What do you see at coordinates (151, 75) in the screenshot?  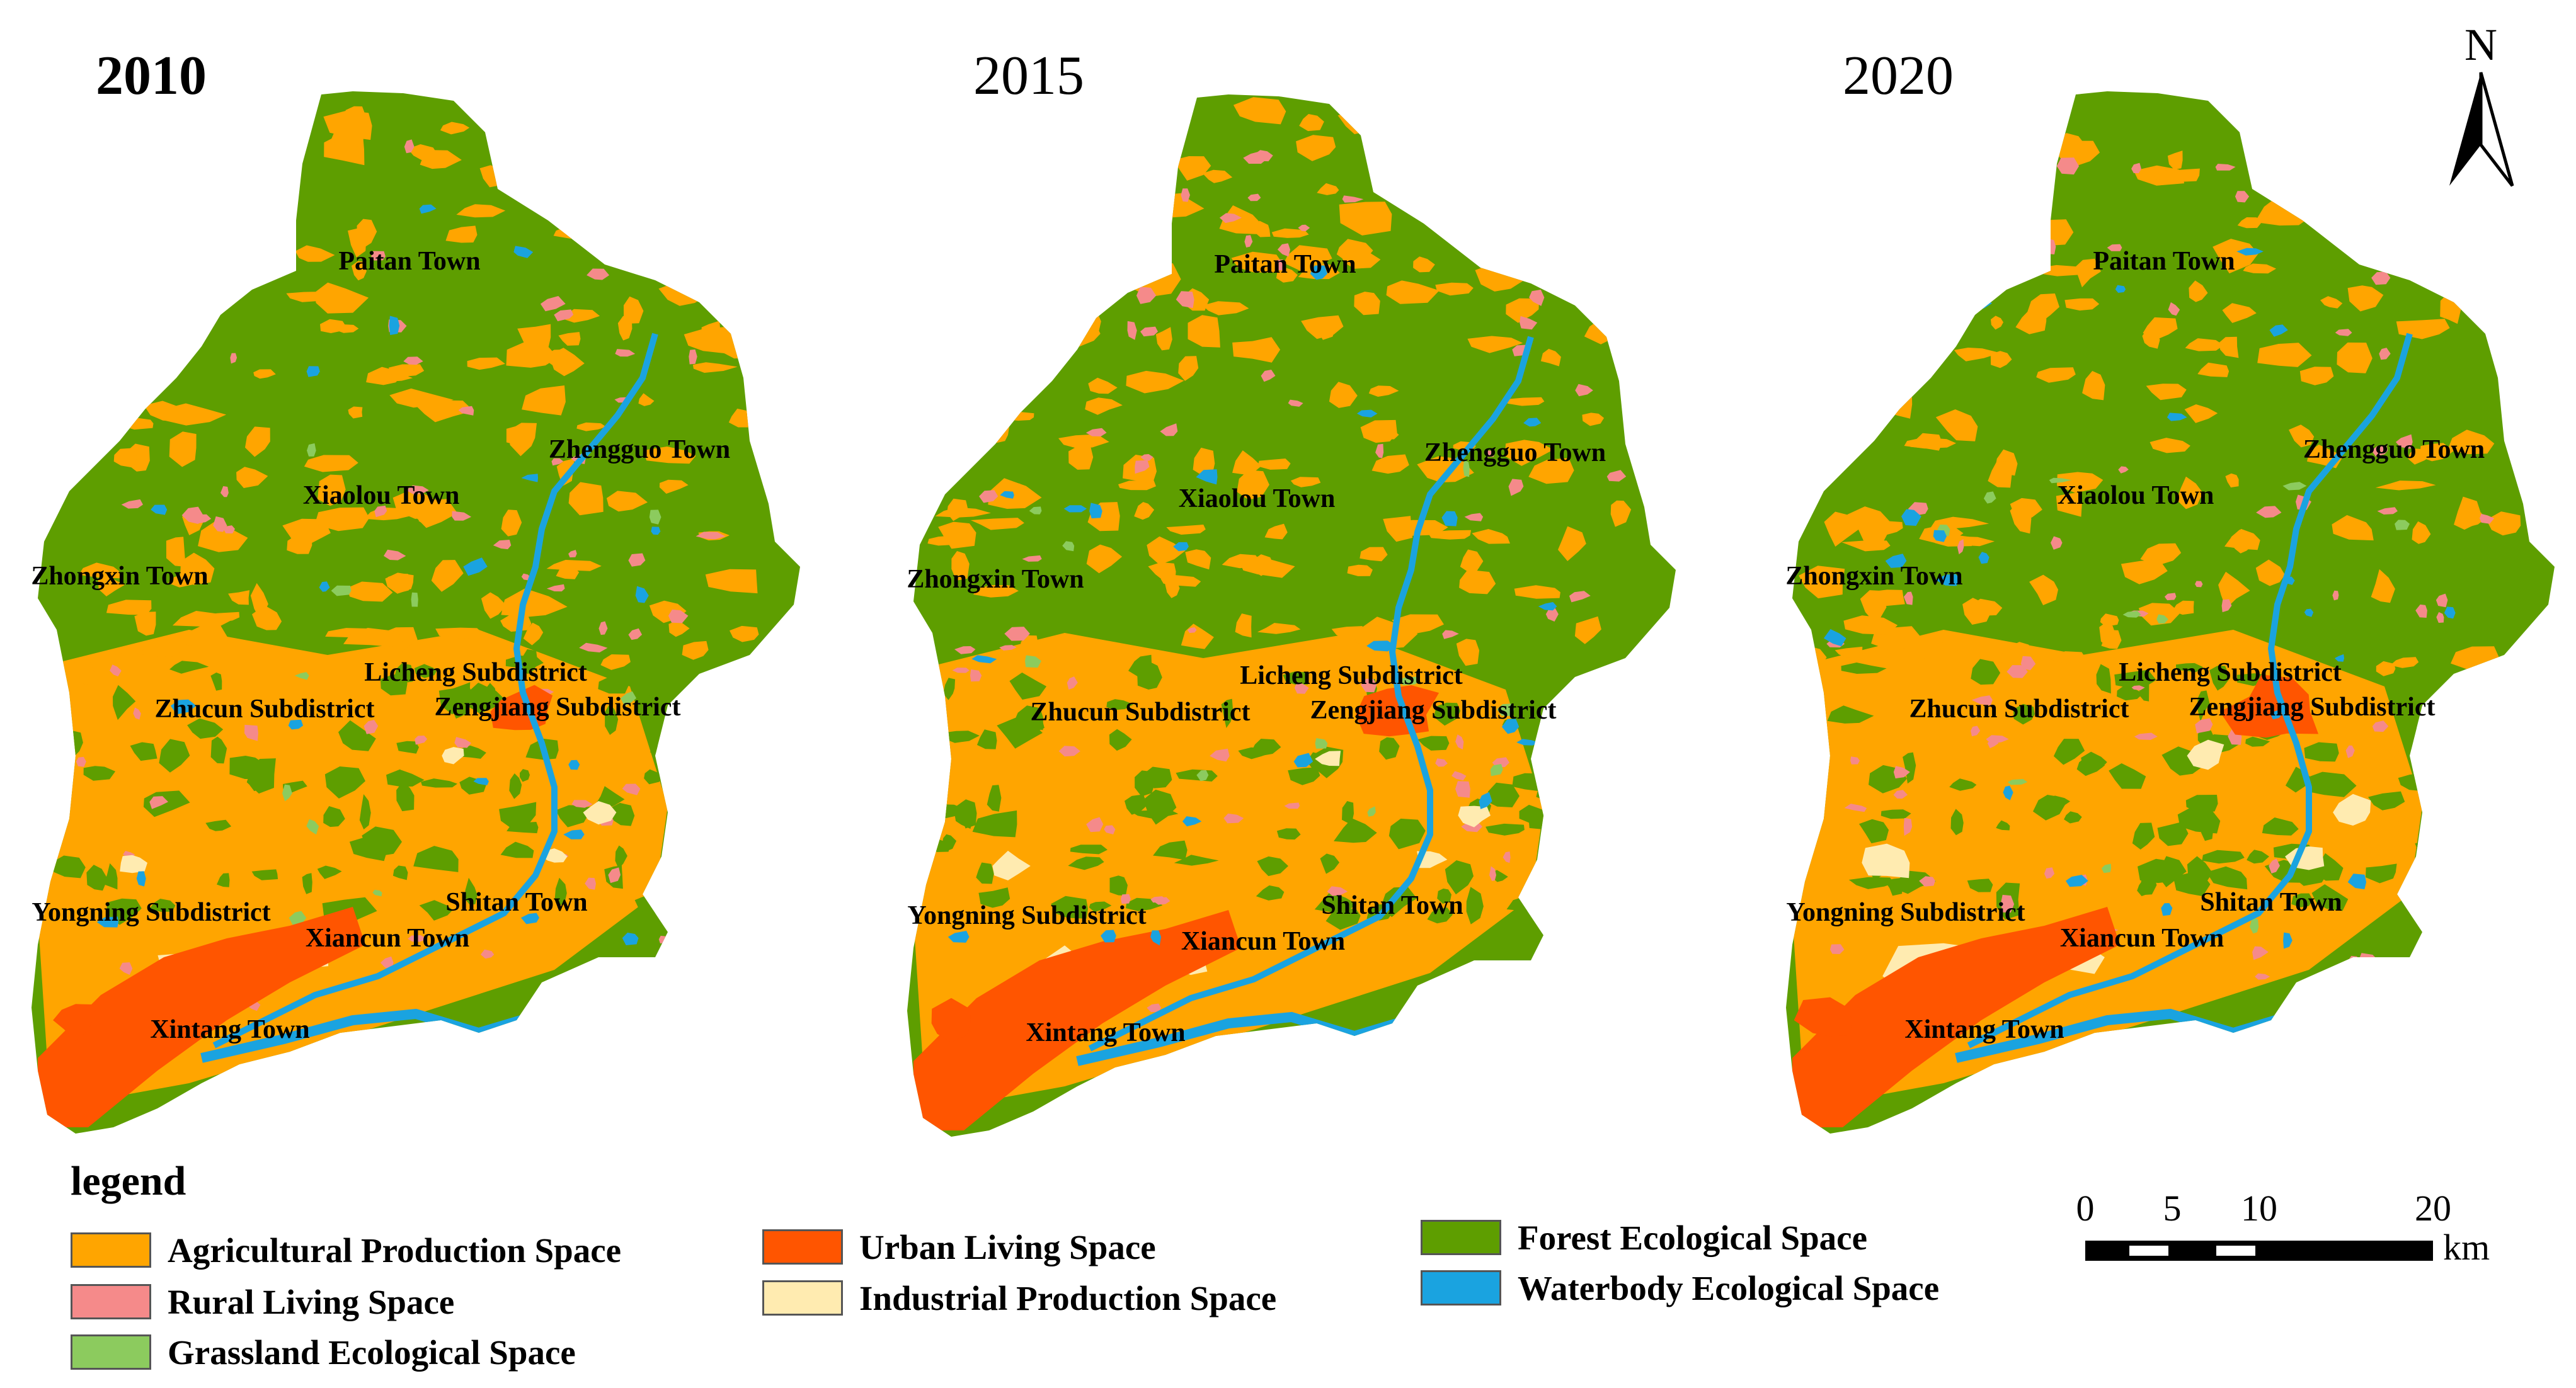 I see `panel-title-2010: 2010` at bounding box center [151, 75].